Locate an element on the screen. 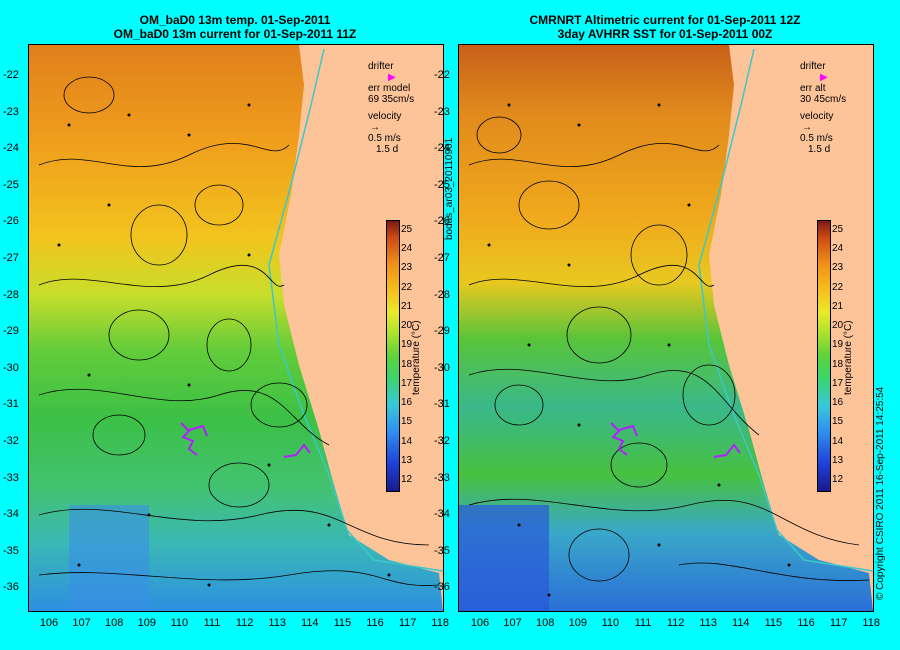 This screenshot has height=650, width=900. left-colorbar-tick-label: 22 is located at coordinates (407, 287).